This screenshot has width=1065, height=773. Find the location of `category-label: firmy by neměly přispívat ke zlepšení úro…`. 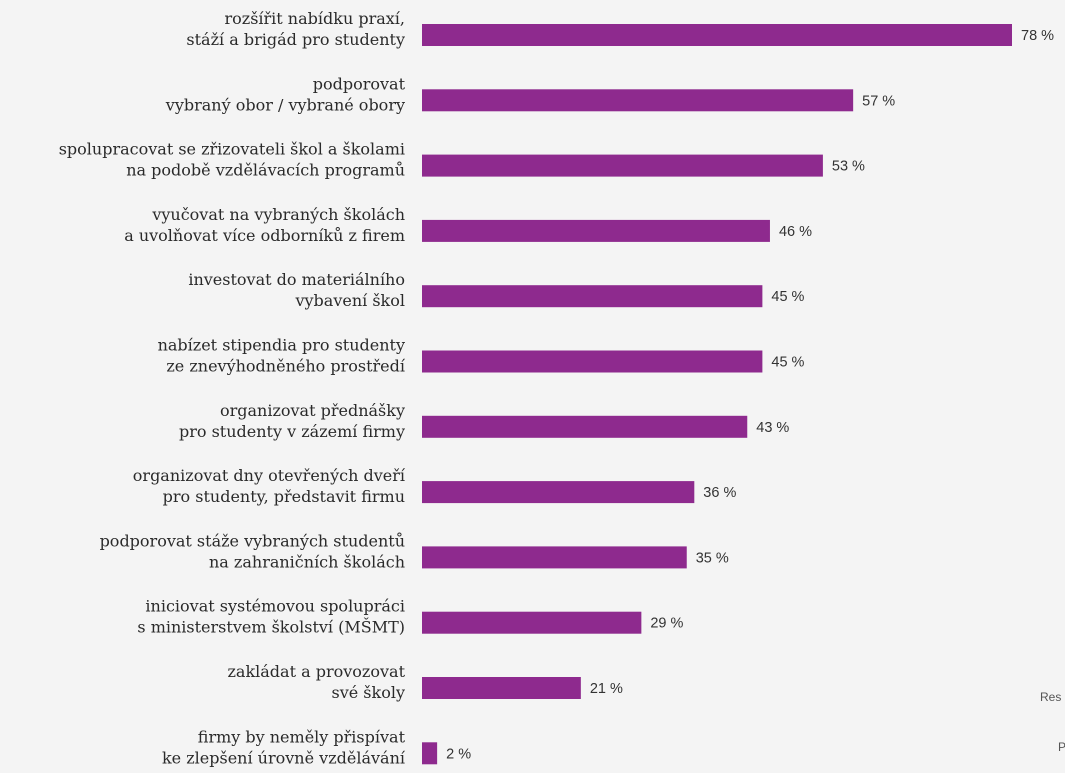

category-label: firmy by neměly přispívat ke zlepšení úro… is located at coordinates (284, 747).